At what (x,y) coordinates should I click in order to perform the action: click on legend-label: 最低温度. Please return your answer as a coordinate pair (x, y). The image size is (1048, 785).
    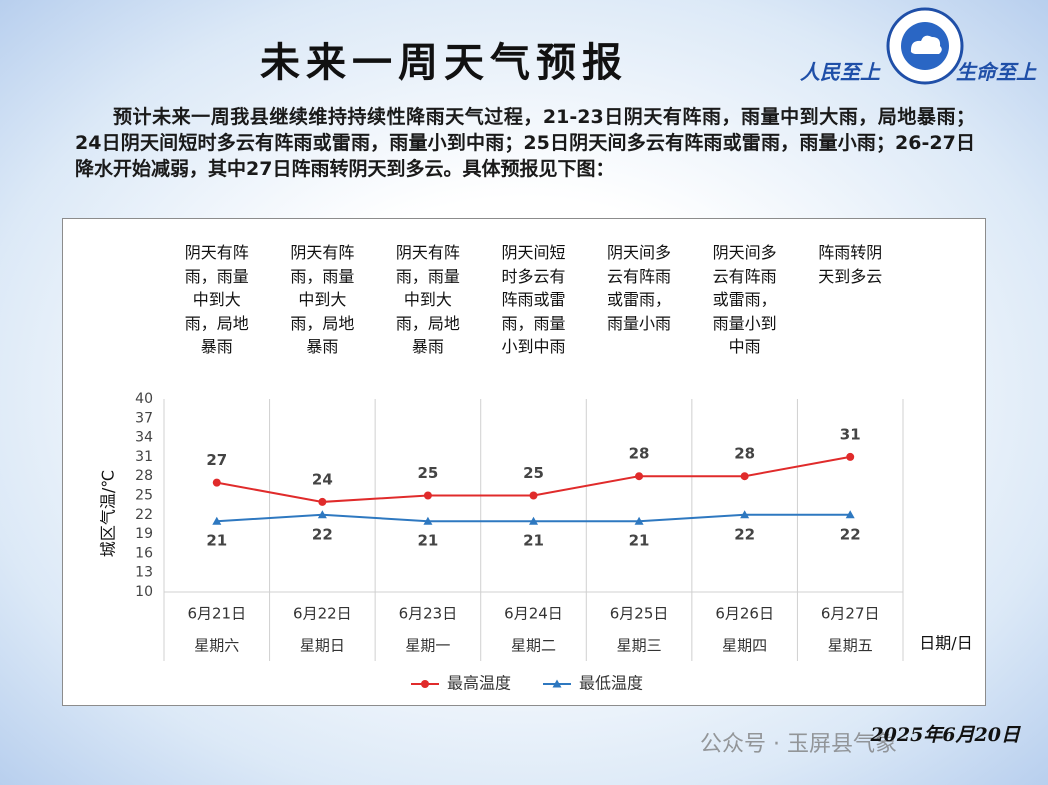
    Looking at the image, I should click on (611, 683).